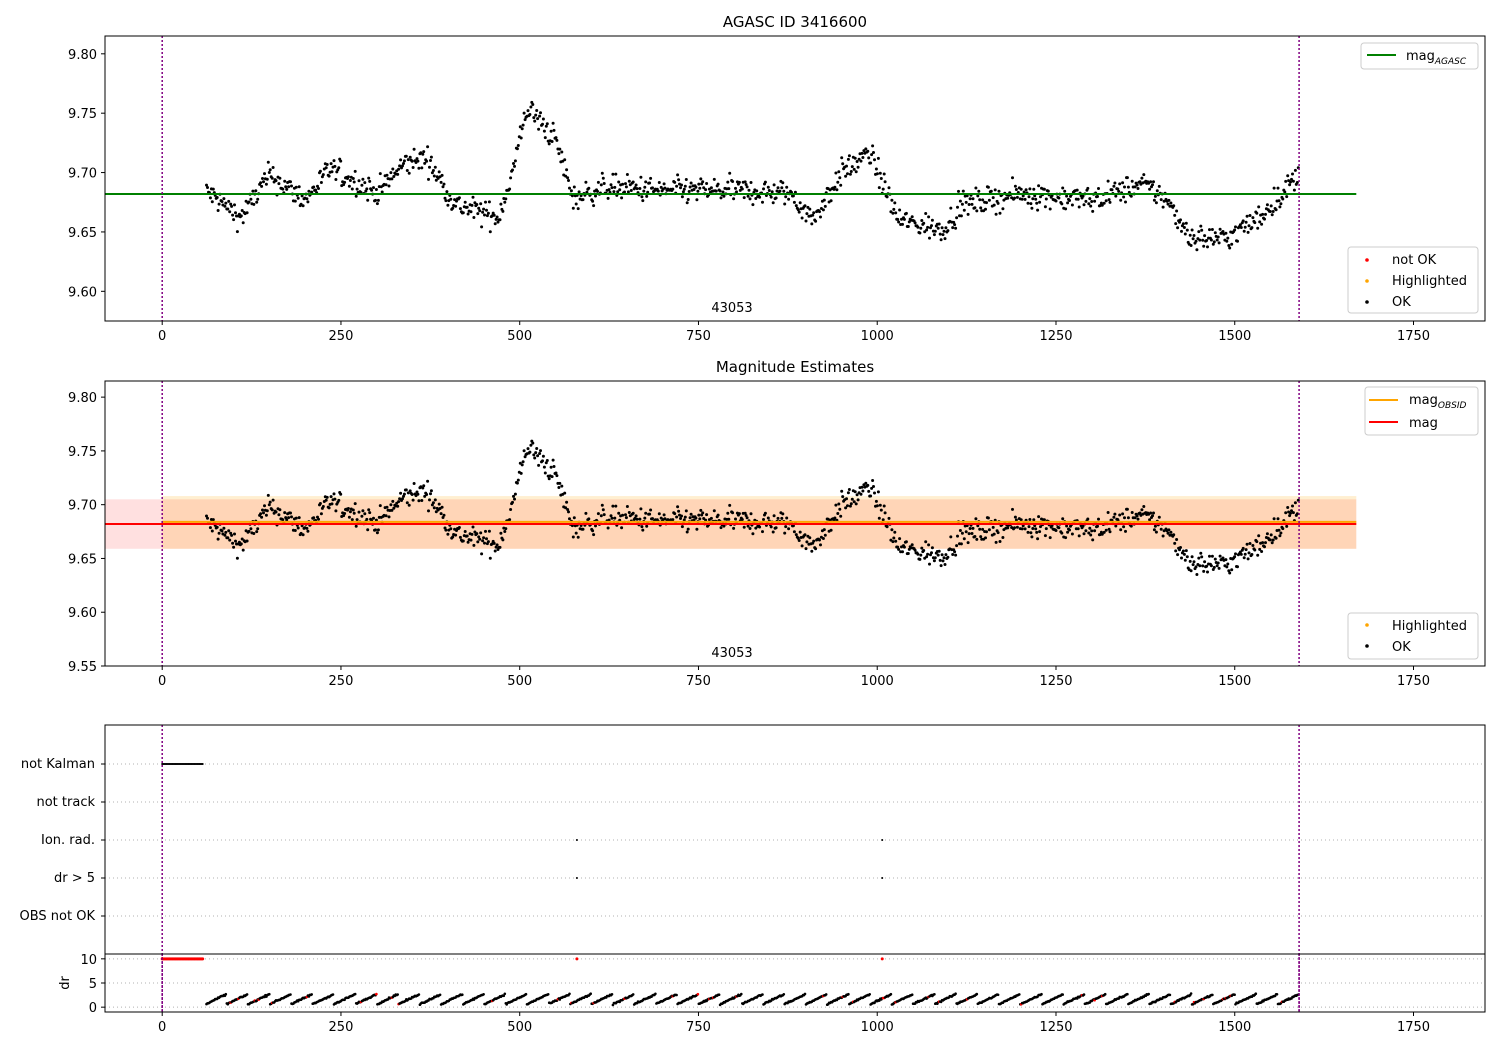 Image resolution: width=1500 pixels, height=1050 pixels. Describe the element at coordinates (58, 764) in the screenshot. I see `flag-label-not-kalman: not Kalman` at that location.